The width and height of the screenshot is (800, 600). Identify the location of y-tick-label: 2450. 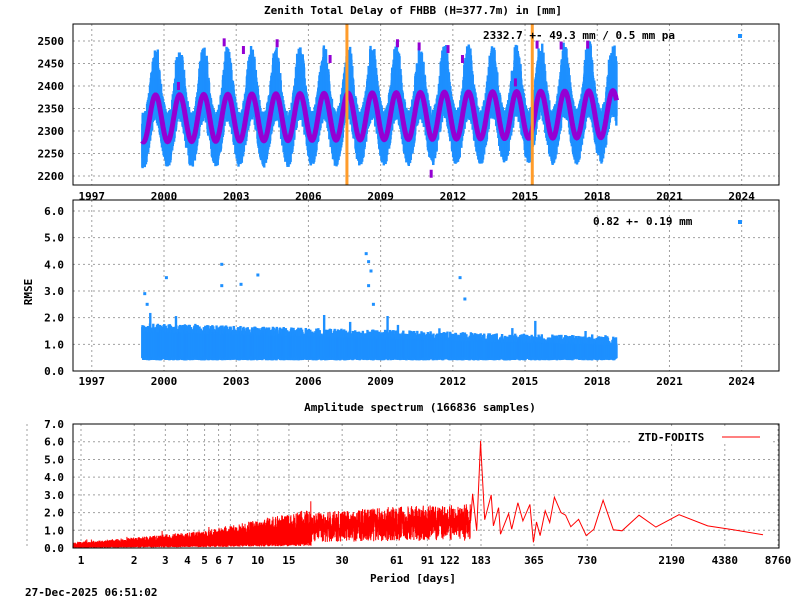
(51, 64).